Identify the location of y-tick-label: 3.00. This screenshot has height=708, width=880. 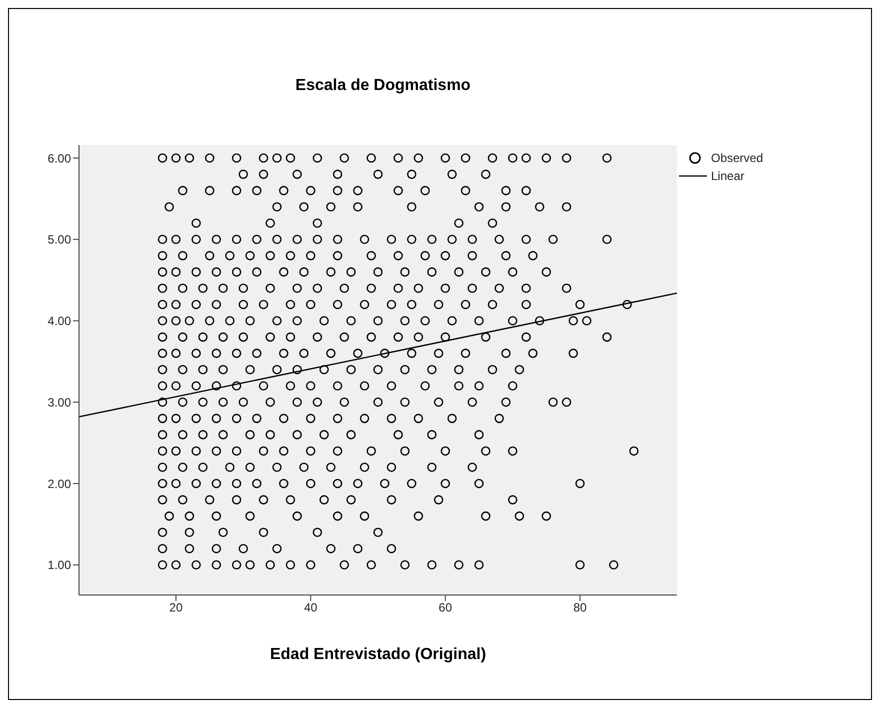
(60, 402).